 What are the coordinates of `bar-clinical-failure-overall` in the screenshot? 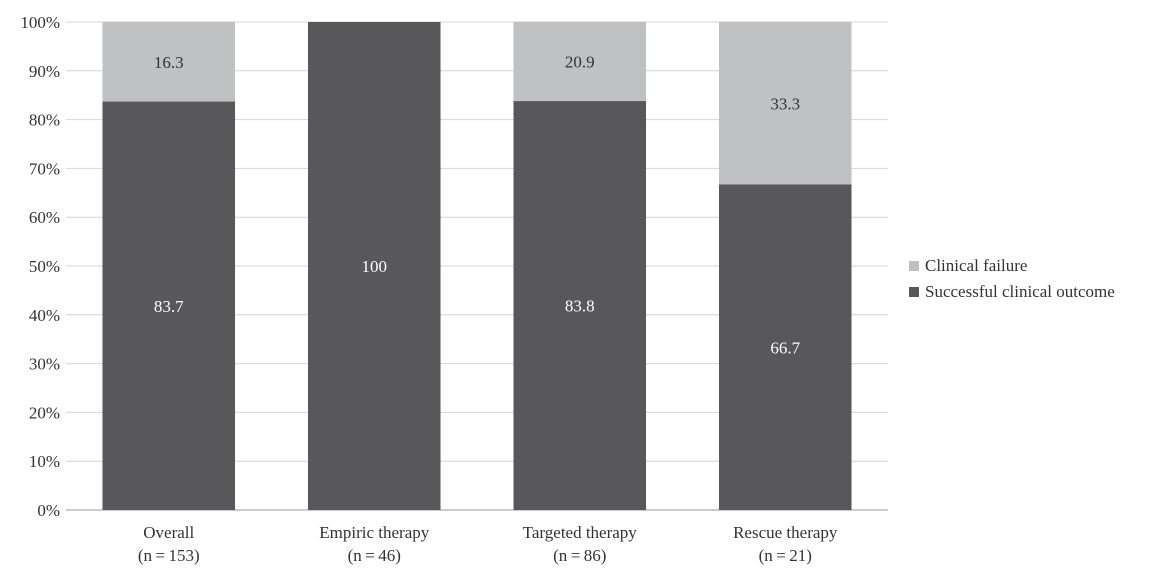 It's located at (169, 62).